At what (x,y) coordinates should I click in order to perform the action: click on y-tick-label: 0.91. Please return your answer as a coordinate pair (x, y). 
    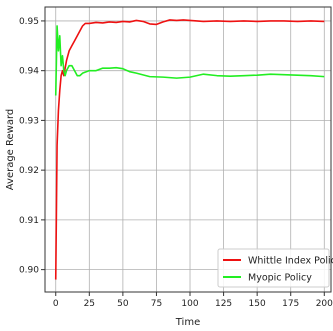
    Looking at the image, I should click on (29, 221).